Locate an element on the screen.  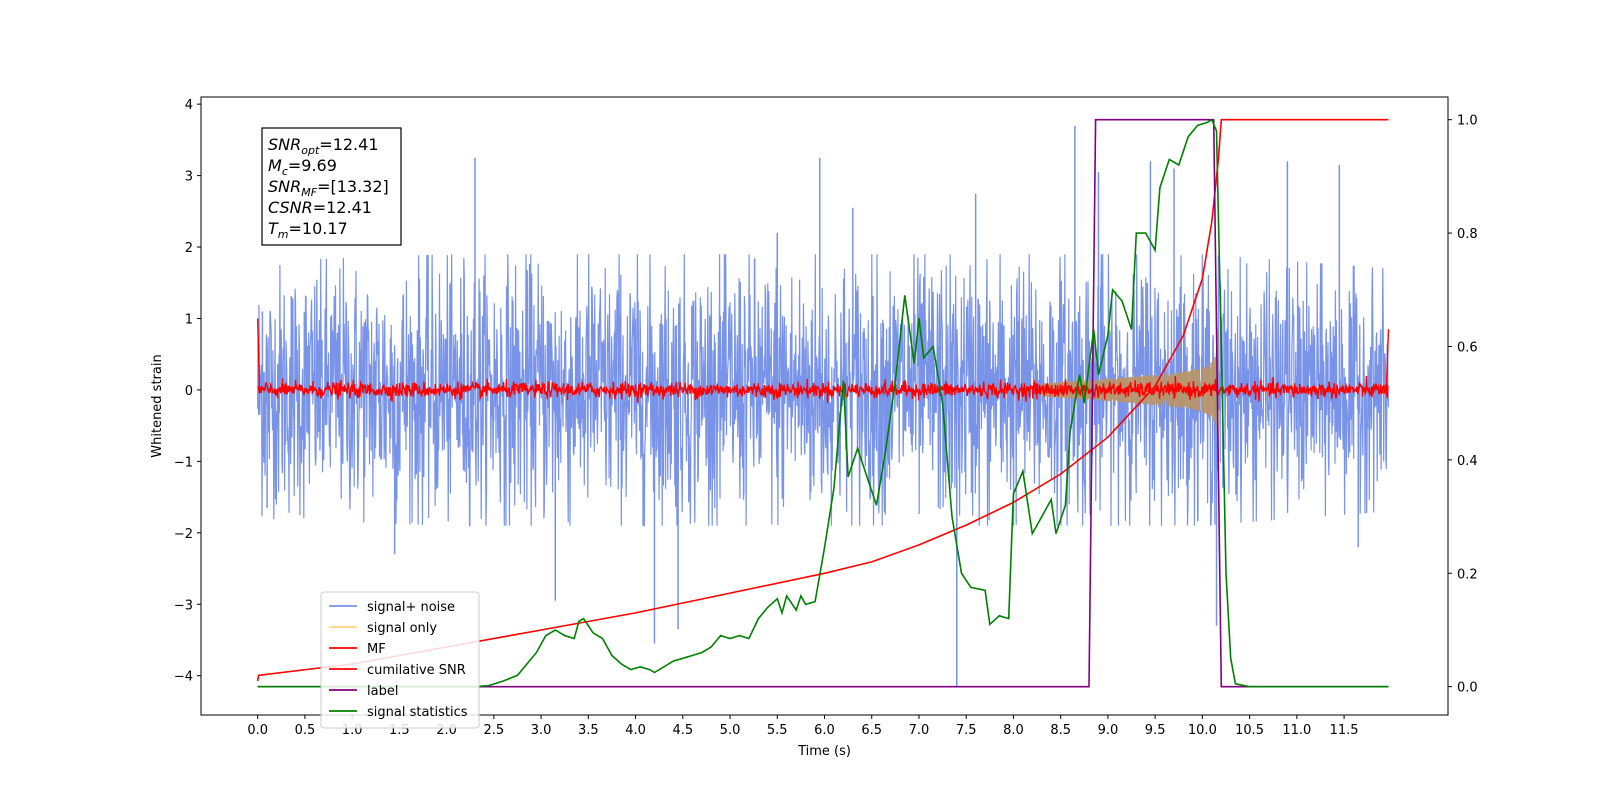
x-tick-label: 10.0 is located at coordinates (1202, 730).